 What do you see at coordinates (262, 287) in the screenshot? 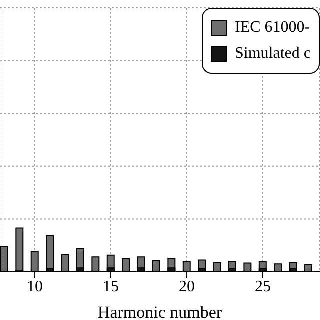
I see `x-tick-label: 25` at bounding box center [262, 287].